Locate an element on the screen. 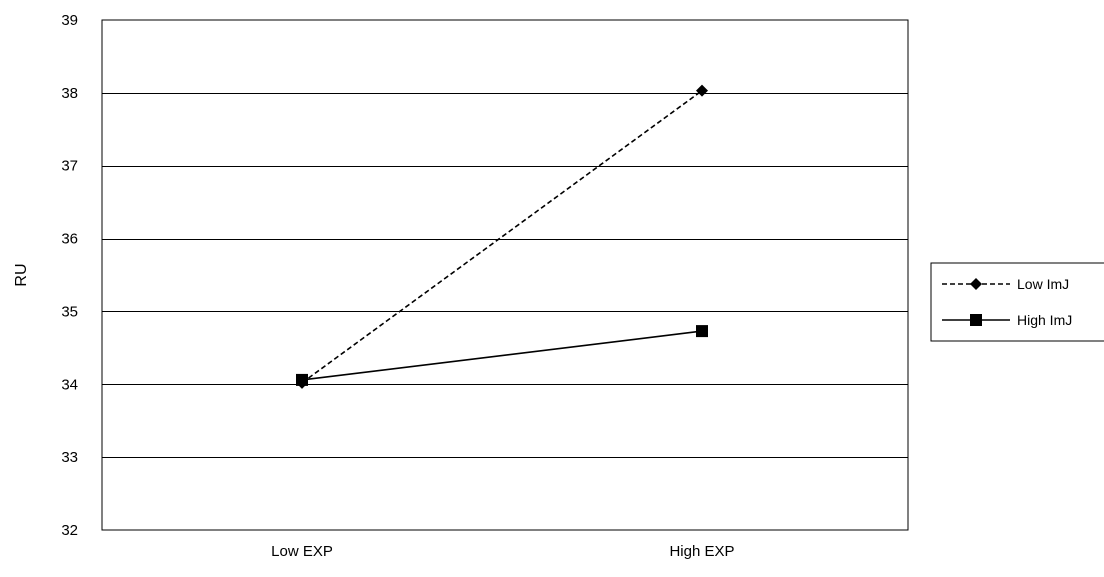  legend-label: High ImJ is located at coordinates (1044, 320).